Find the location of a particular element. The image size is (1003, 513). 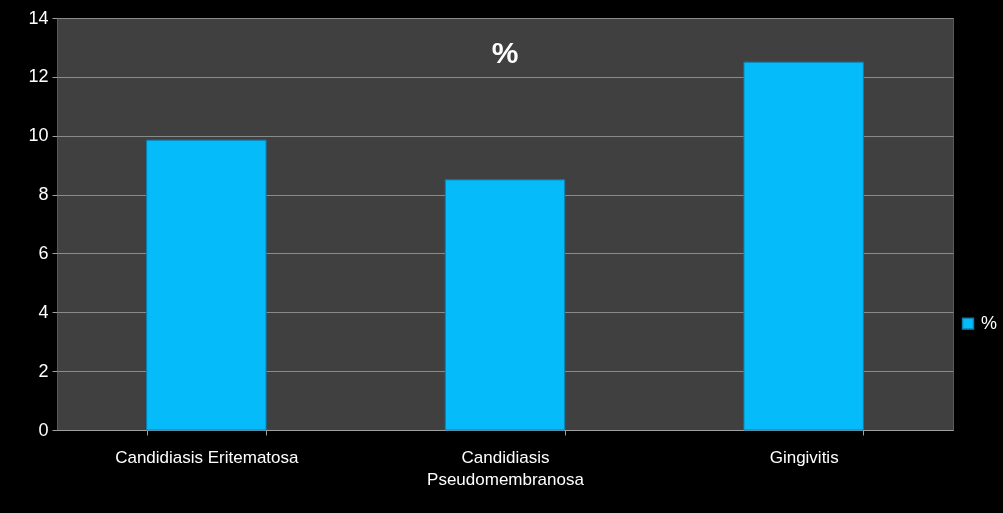

y-tick-label: 0 is located at coordinates (43, 429).